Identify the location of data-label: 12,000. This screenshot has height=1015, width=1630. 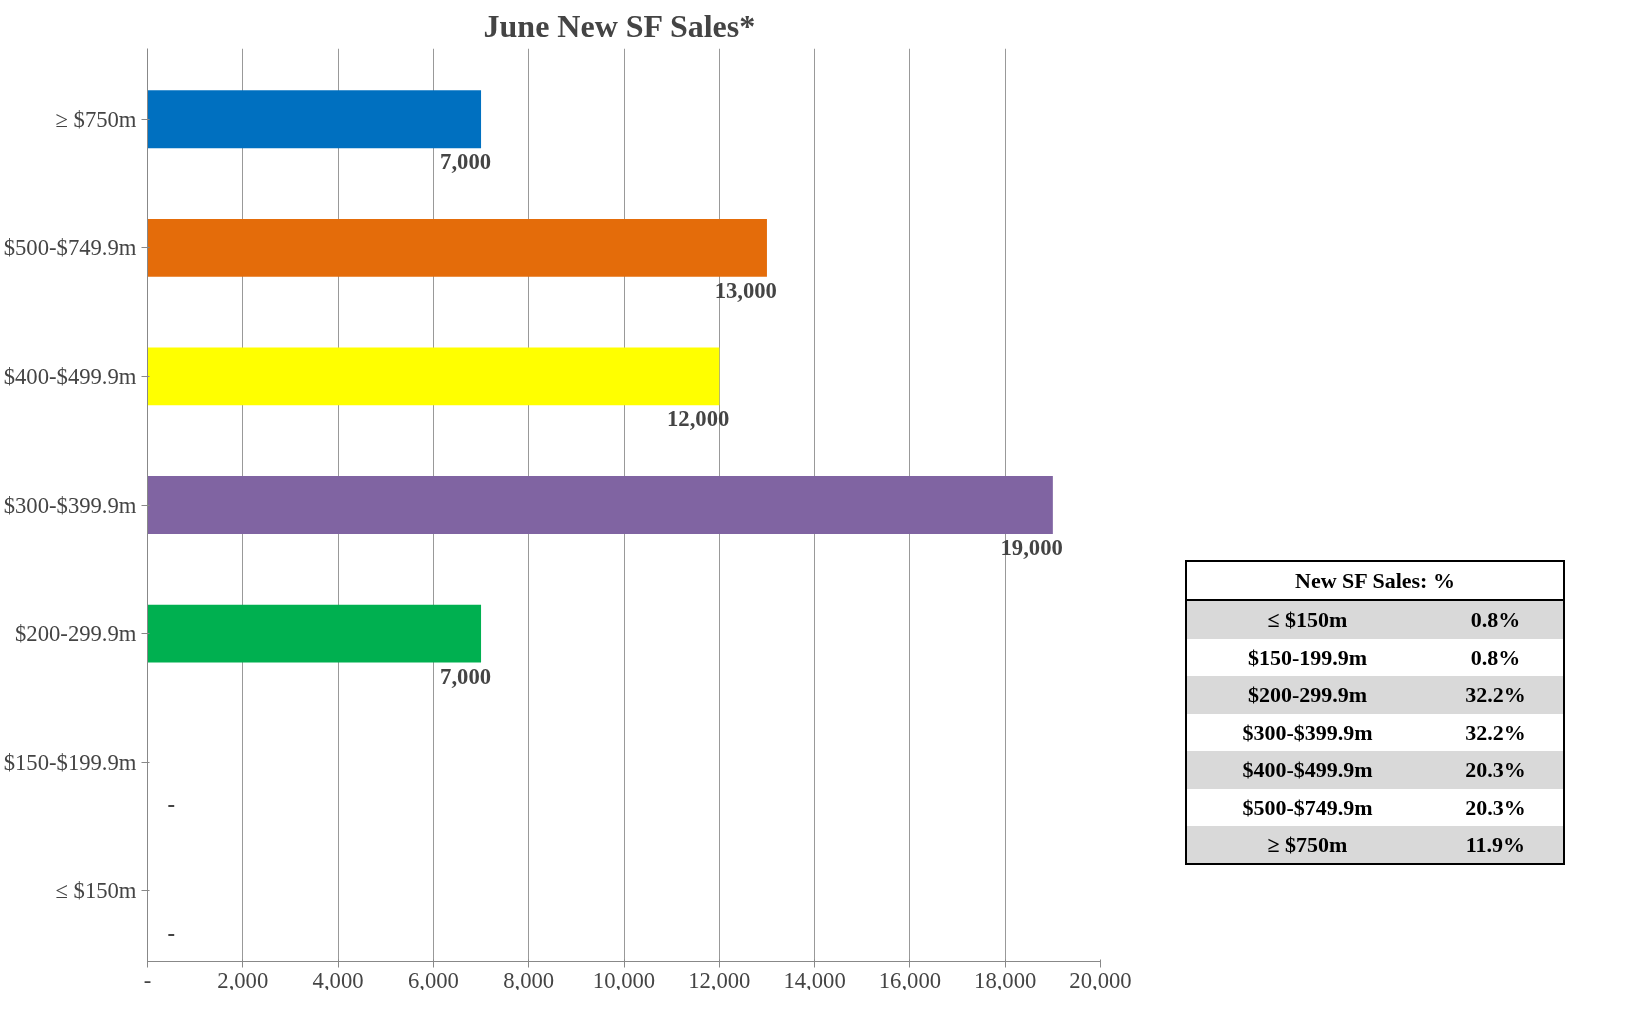
(698, 419).